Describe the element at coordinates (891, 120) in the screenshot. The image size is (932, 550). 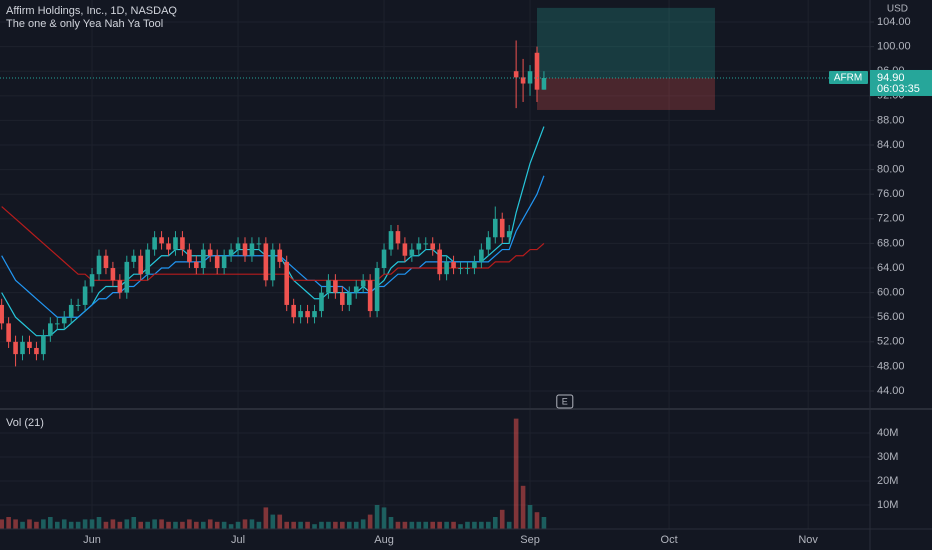
I see `y-tick-label: 88.00` at that location.